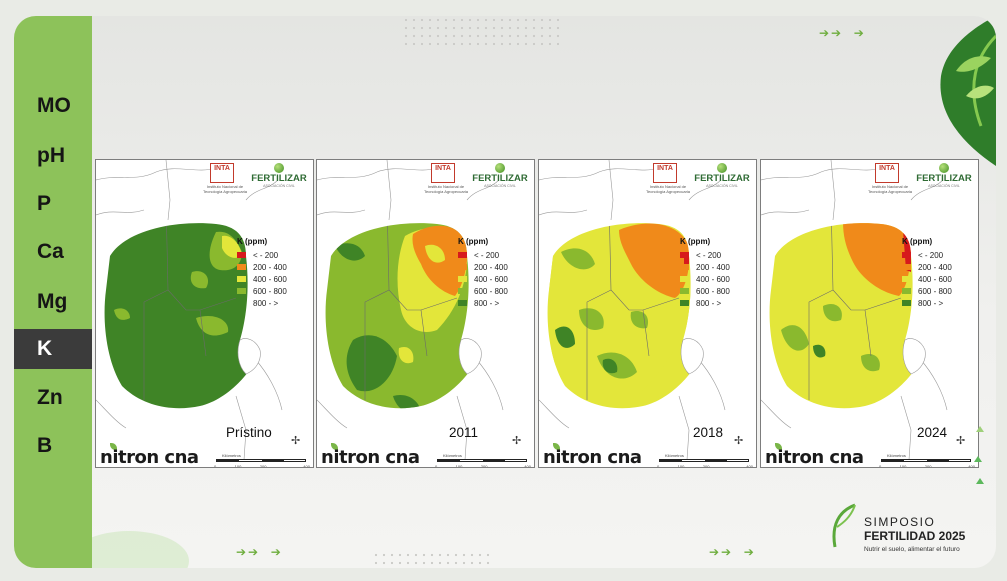 This screenshot has height=581, width=1007. I want to click on sidebar-item-ca: Ca, so click(53, 252).